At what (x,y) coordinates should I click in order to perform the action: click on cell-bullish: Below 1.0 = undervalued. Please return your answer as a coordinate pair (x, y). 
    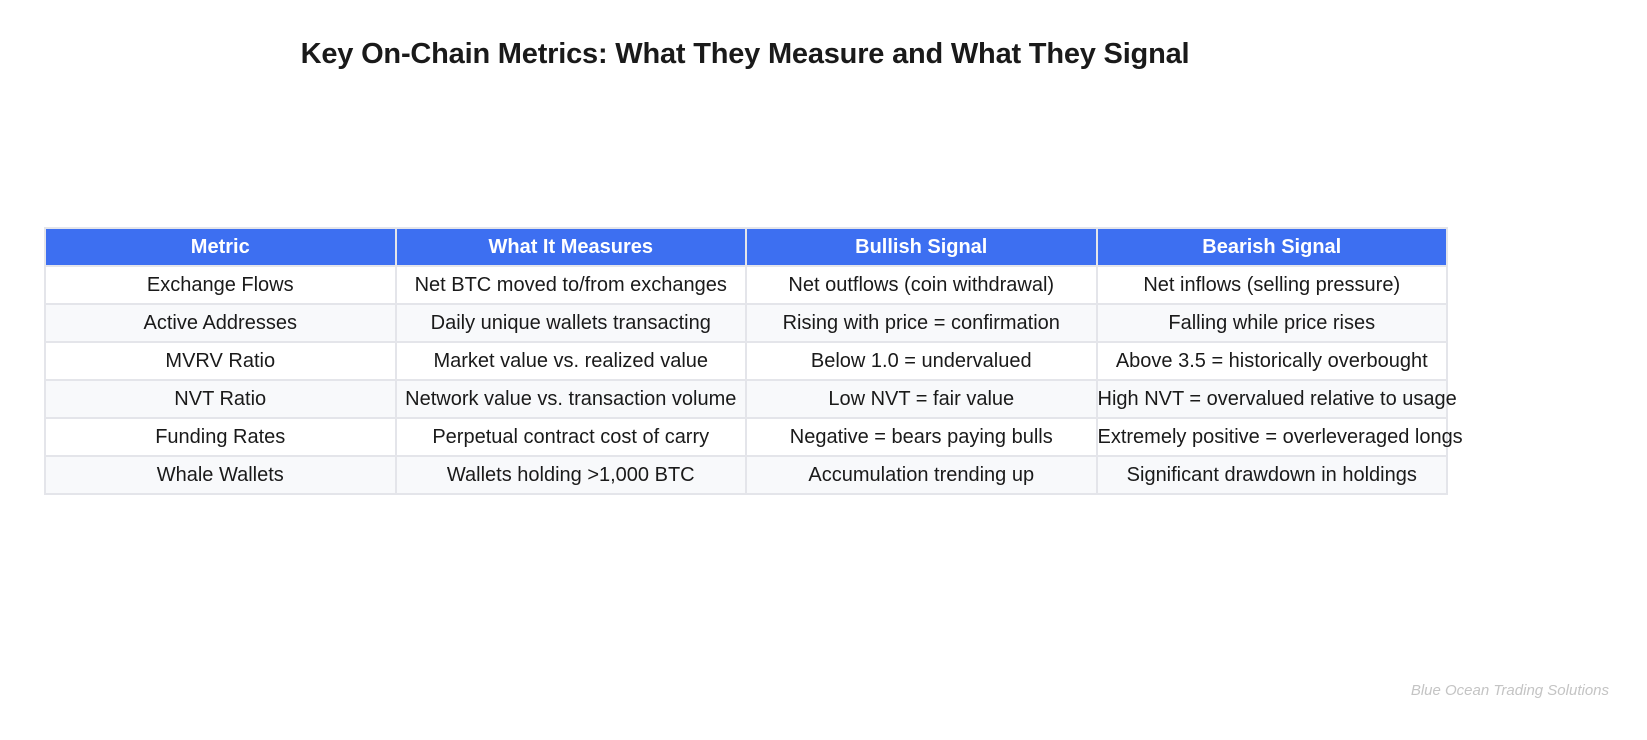
    Looking at the image, I should click on (921, 361).